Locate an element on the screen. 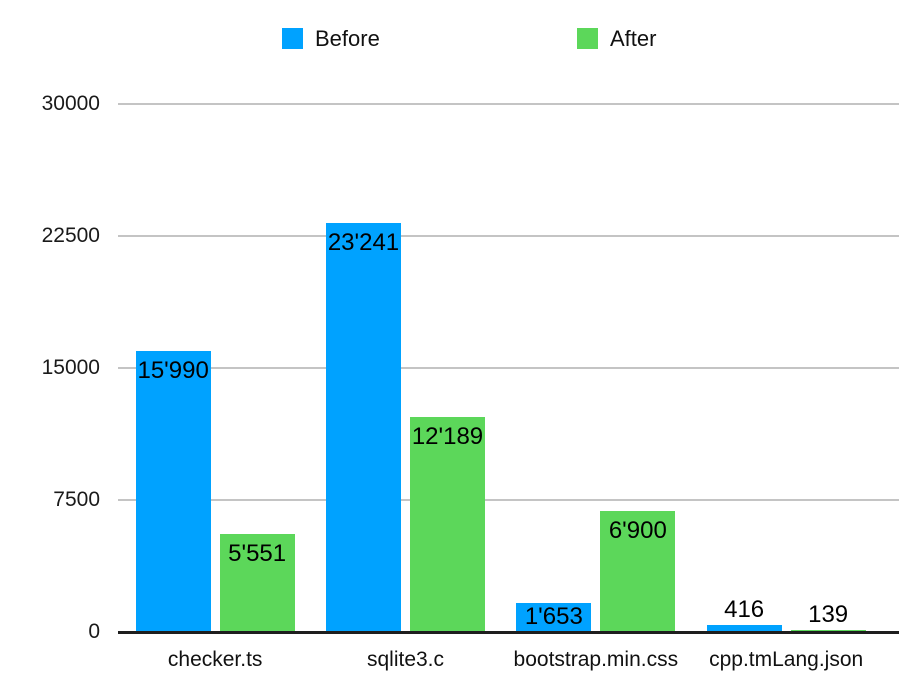 The width and height of the screenshot is (919, 696). x-axis-category-label: cpp.tmLang.json is located at coordinates (786, 659).